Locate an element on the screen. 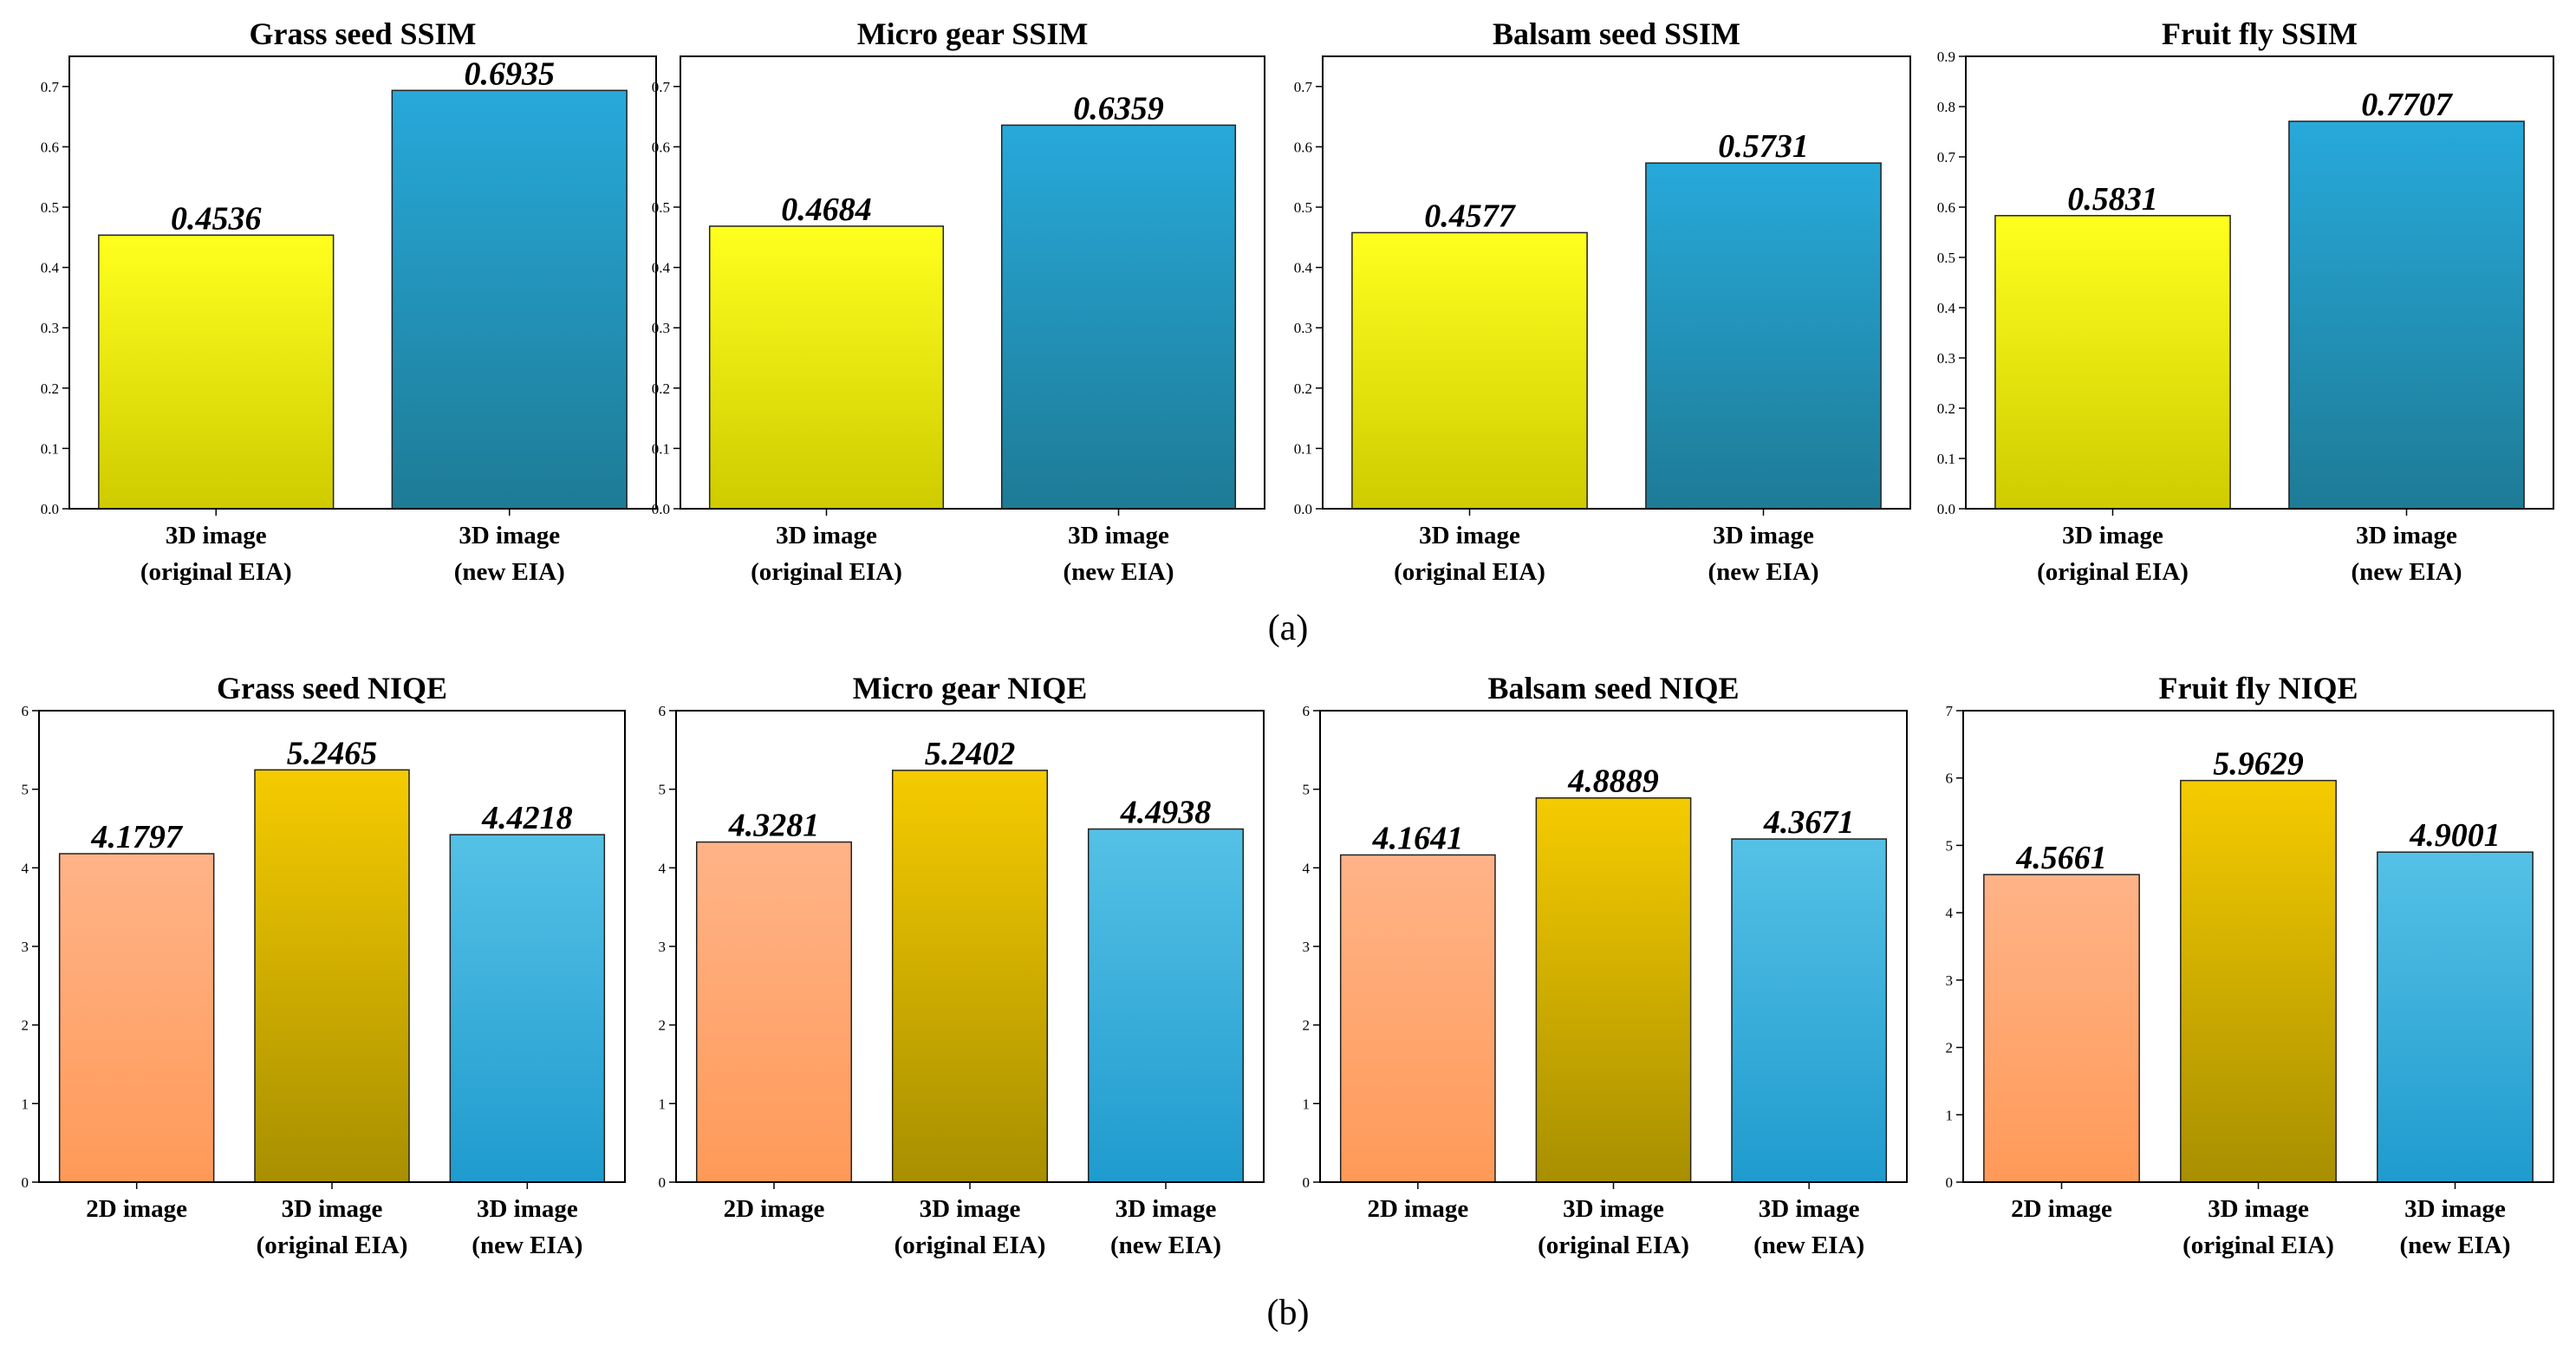 This screenshot has height=1352, width=2576. data-label: 0.5831 is located at coordinates (2112, 199).